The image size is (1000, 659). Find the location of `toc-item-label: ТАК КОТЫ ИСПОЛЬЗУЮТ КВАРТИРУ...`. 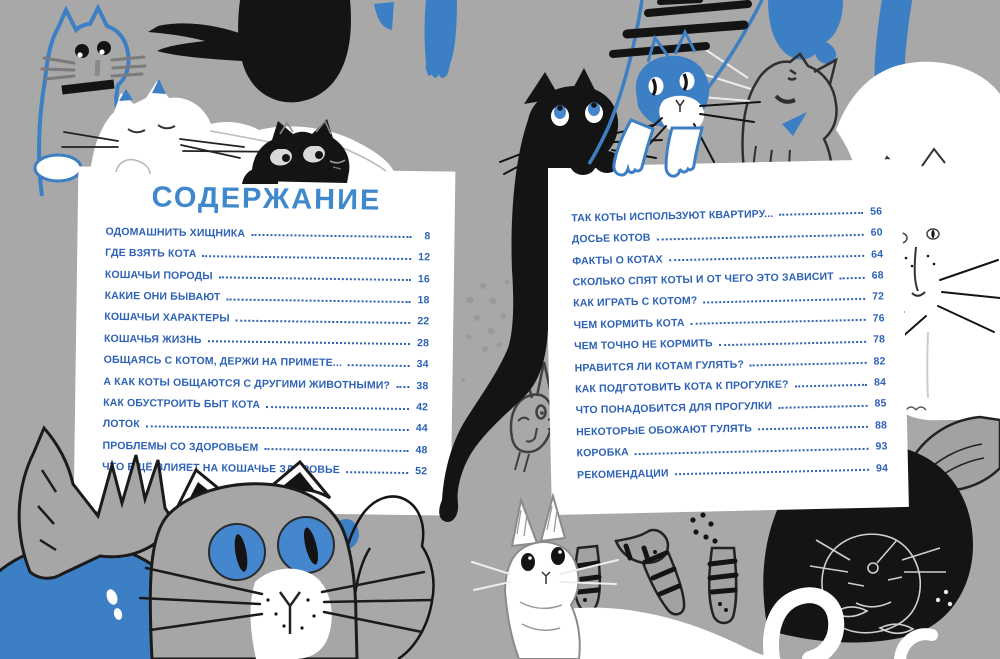

toc-item-label: ТАК КОТЫ ИСПОЛЬЗУЮТ КВАРТИРУ... is located at coordinates (672, 216).